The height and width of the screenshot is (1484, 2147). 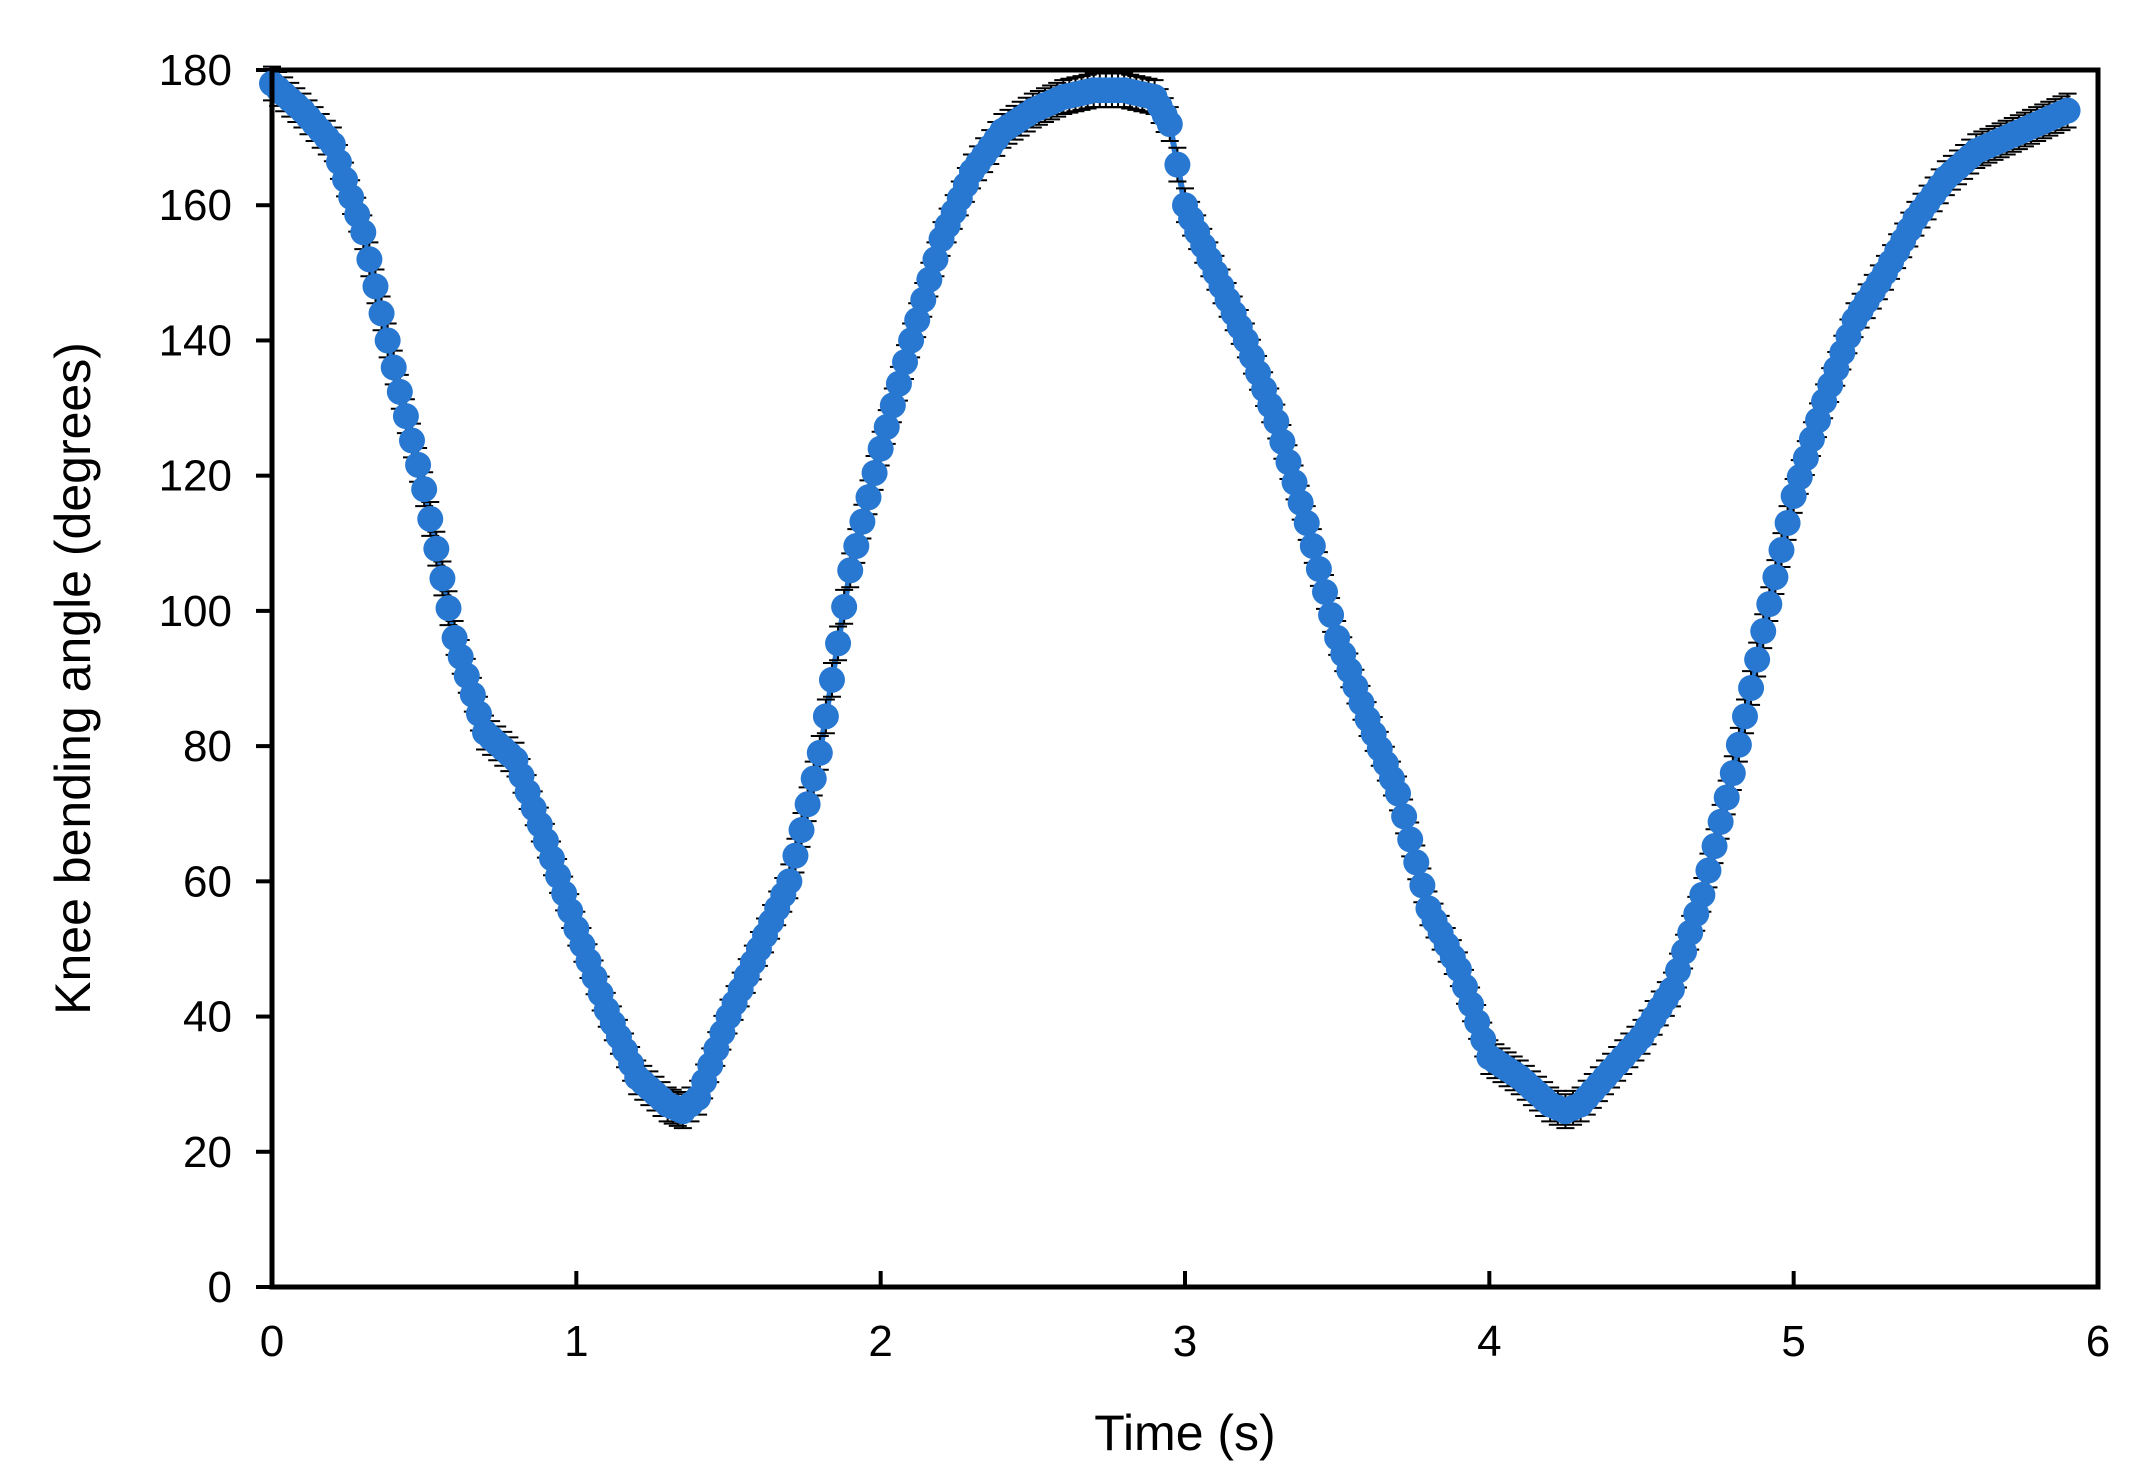 I want to click on y-tick-label: 180, so click(x=195, y=70).